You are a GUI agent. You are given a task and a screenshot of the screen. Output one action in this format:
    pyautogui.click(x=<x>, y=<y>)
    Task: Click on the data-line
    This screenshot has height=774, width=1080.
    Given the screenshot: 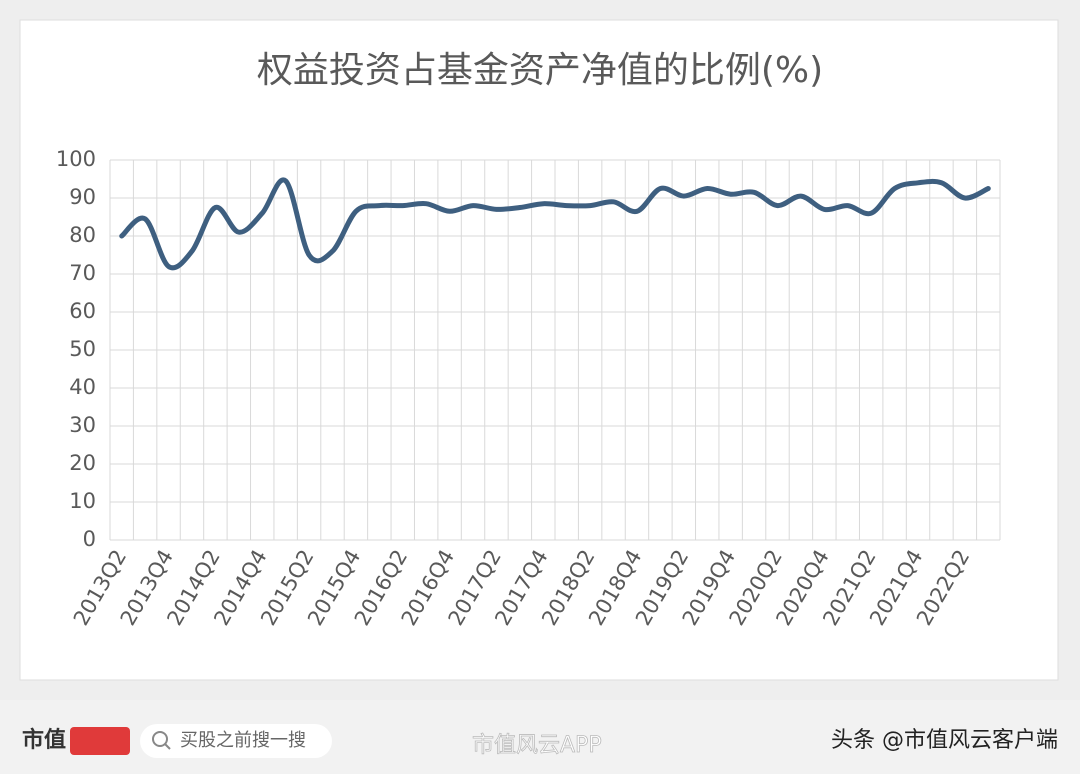 What is the action you would take?
    pyautogui.click(x=555, y=224)
    